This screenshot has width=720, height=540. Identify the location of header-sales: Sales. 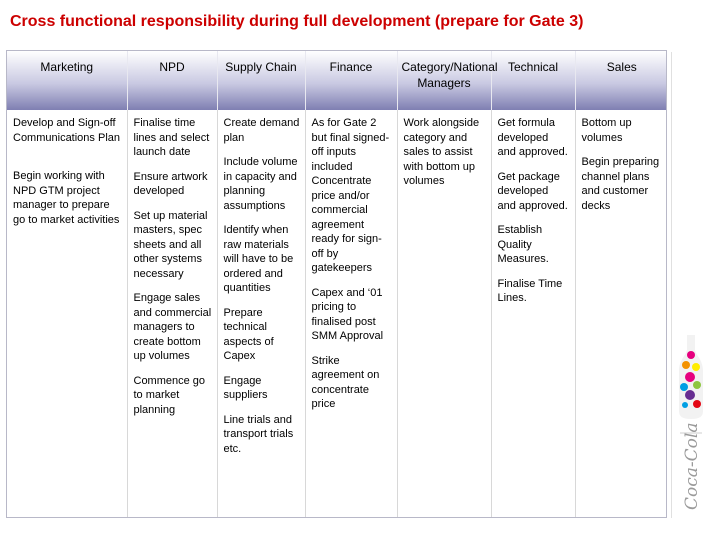
(620, 80).